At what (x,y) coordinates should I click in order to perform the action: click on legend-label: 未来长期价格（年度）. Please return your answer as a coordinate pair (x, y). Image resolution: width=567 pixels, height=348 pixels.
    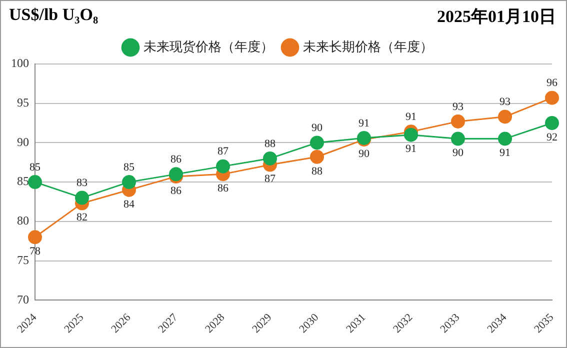
    Looking at the image, I should click on (368, 46).